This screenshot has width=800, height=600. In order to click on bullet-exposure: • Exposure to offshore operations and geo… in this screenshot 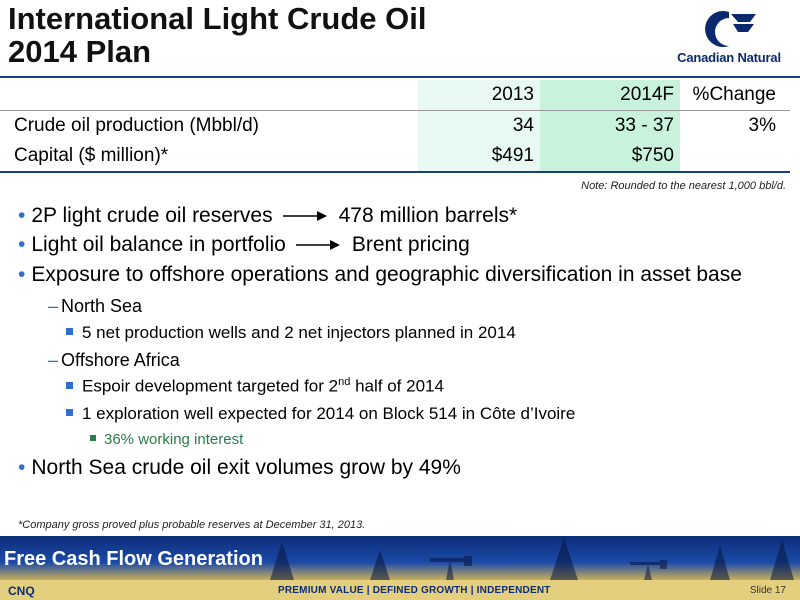, I will do `click(380, 275)`.